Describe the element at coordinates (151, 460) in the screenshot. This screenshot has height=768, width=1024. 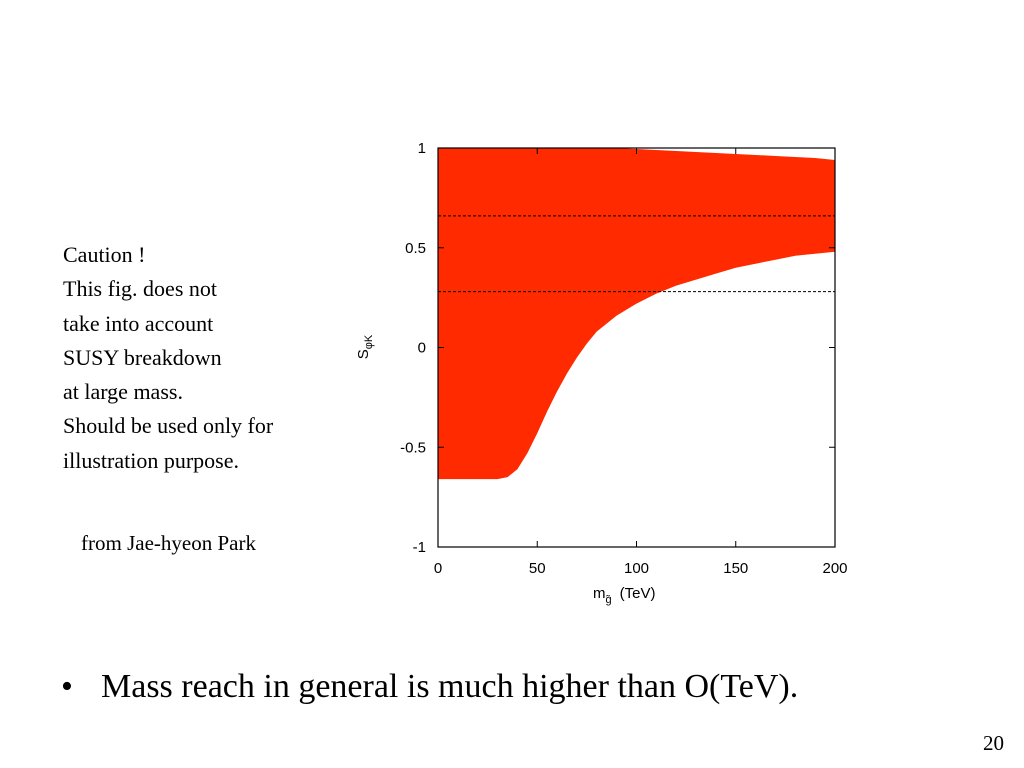
I see `caution-line: illustration purpose.` at that location.